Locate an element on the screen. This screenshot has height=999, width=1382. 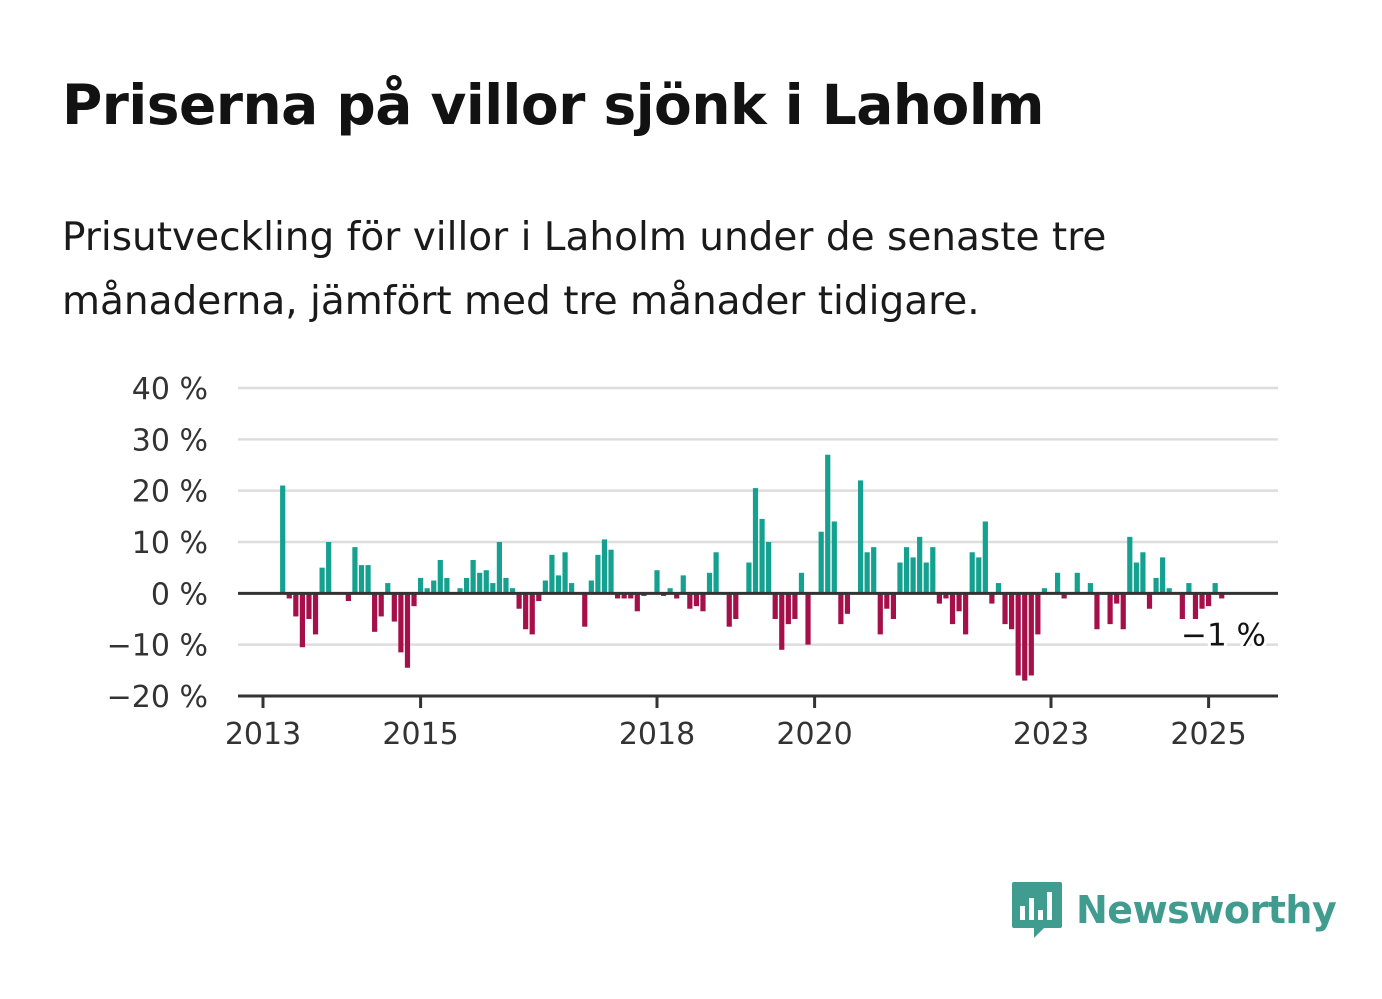
y-tick-label: 40 % is located at coordinates (170, 389).